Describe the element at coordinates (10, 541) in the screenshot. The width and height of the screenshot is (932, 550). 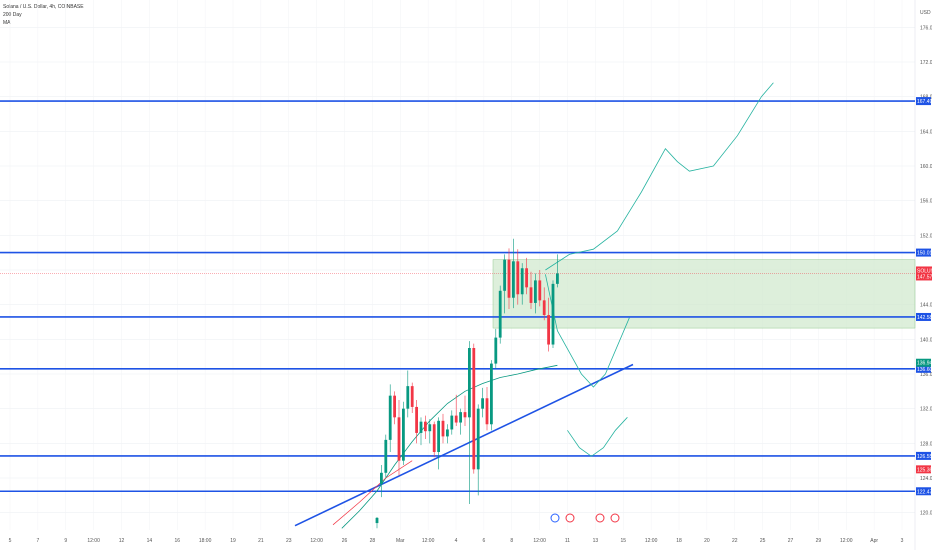
I see `x-tick-label: 5` at that location.